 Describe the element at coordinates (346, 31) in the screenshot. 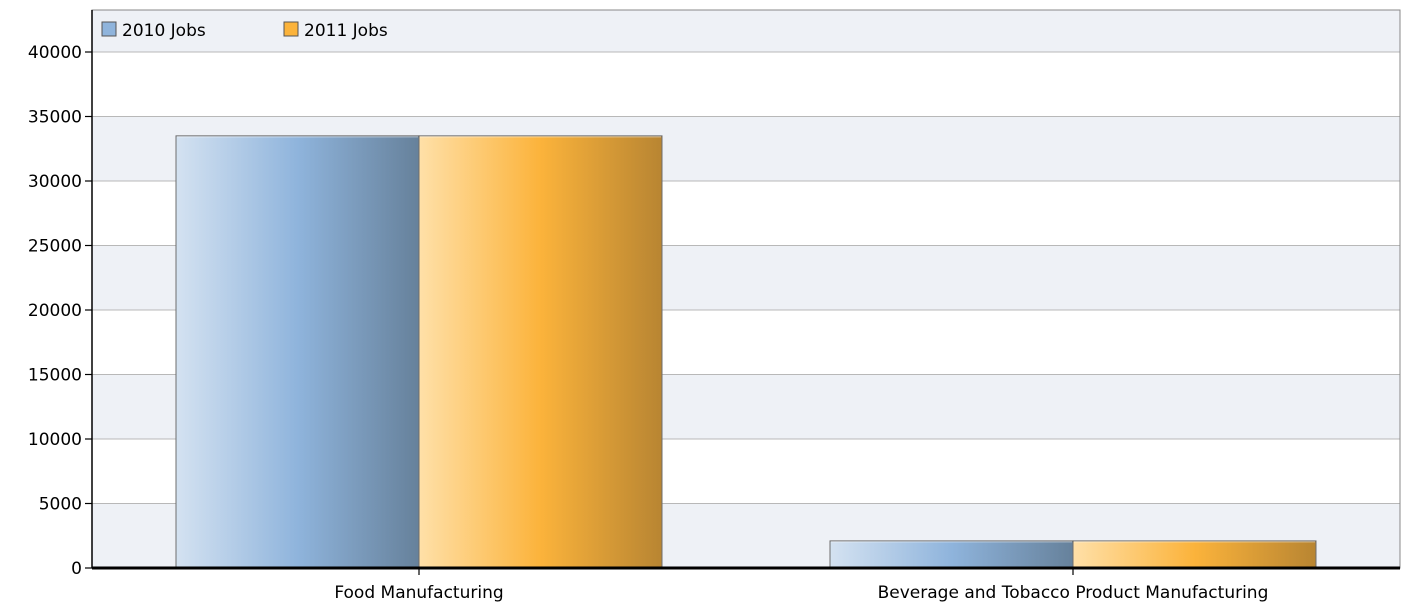

I see `legend-label-1: 2011 Jobs` at that location.